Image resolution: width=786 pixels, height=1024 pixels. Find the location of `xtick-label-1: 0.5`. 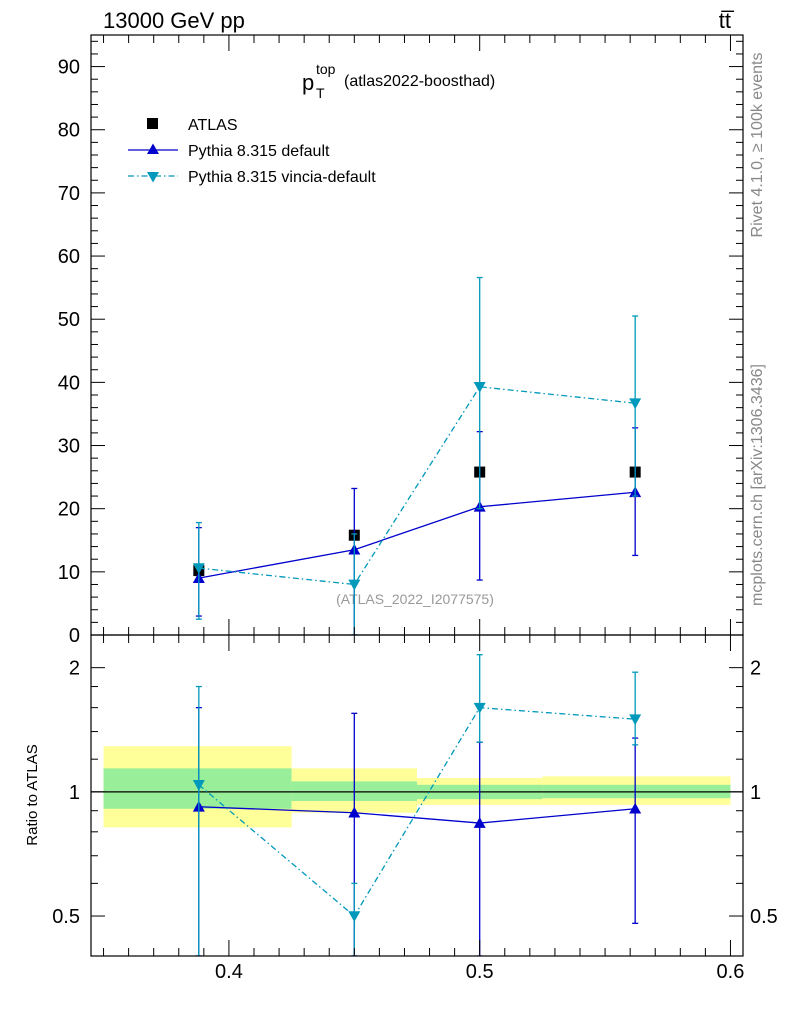

xtick-label-1: 0.5 is located at coordinates (480, 972).